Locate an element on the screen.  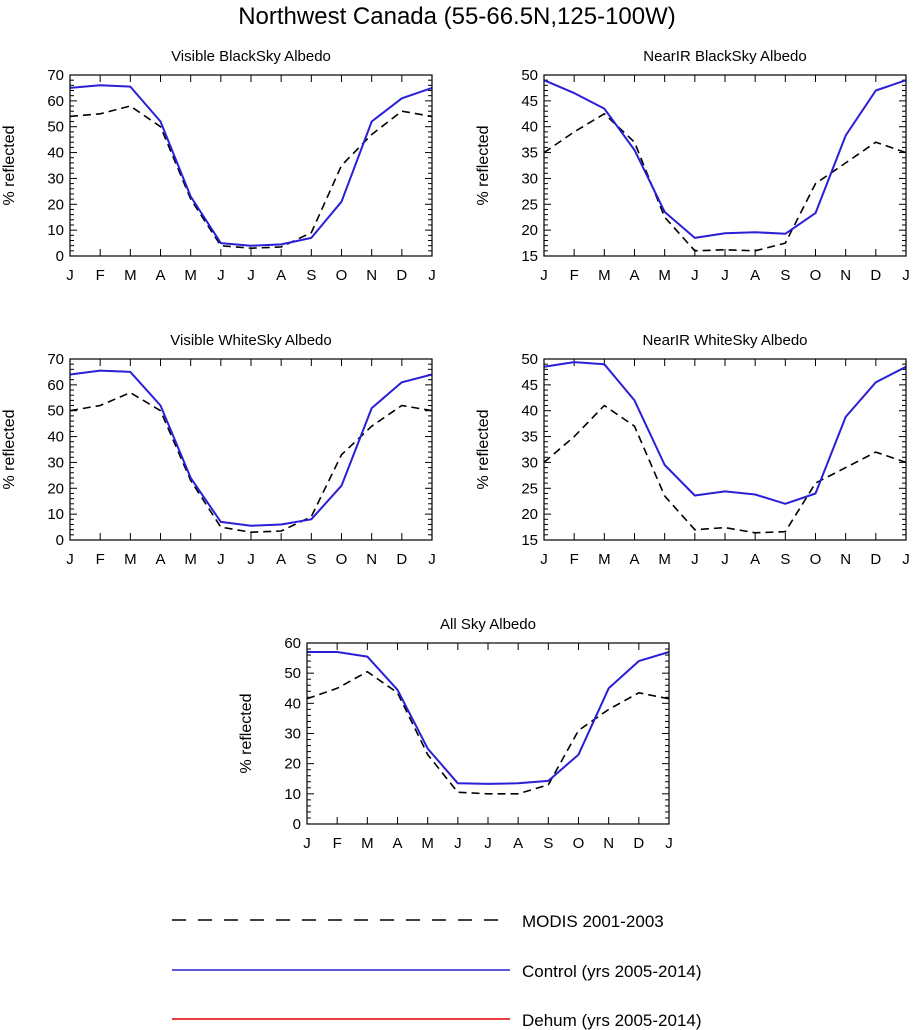
y-tick-label: 10 is located at coordinates (55, 514).